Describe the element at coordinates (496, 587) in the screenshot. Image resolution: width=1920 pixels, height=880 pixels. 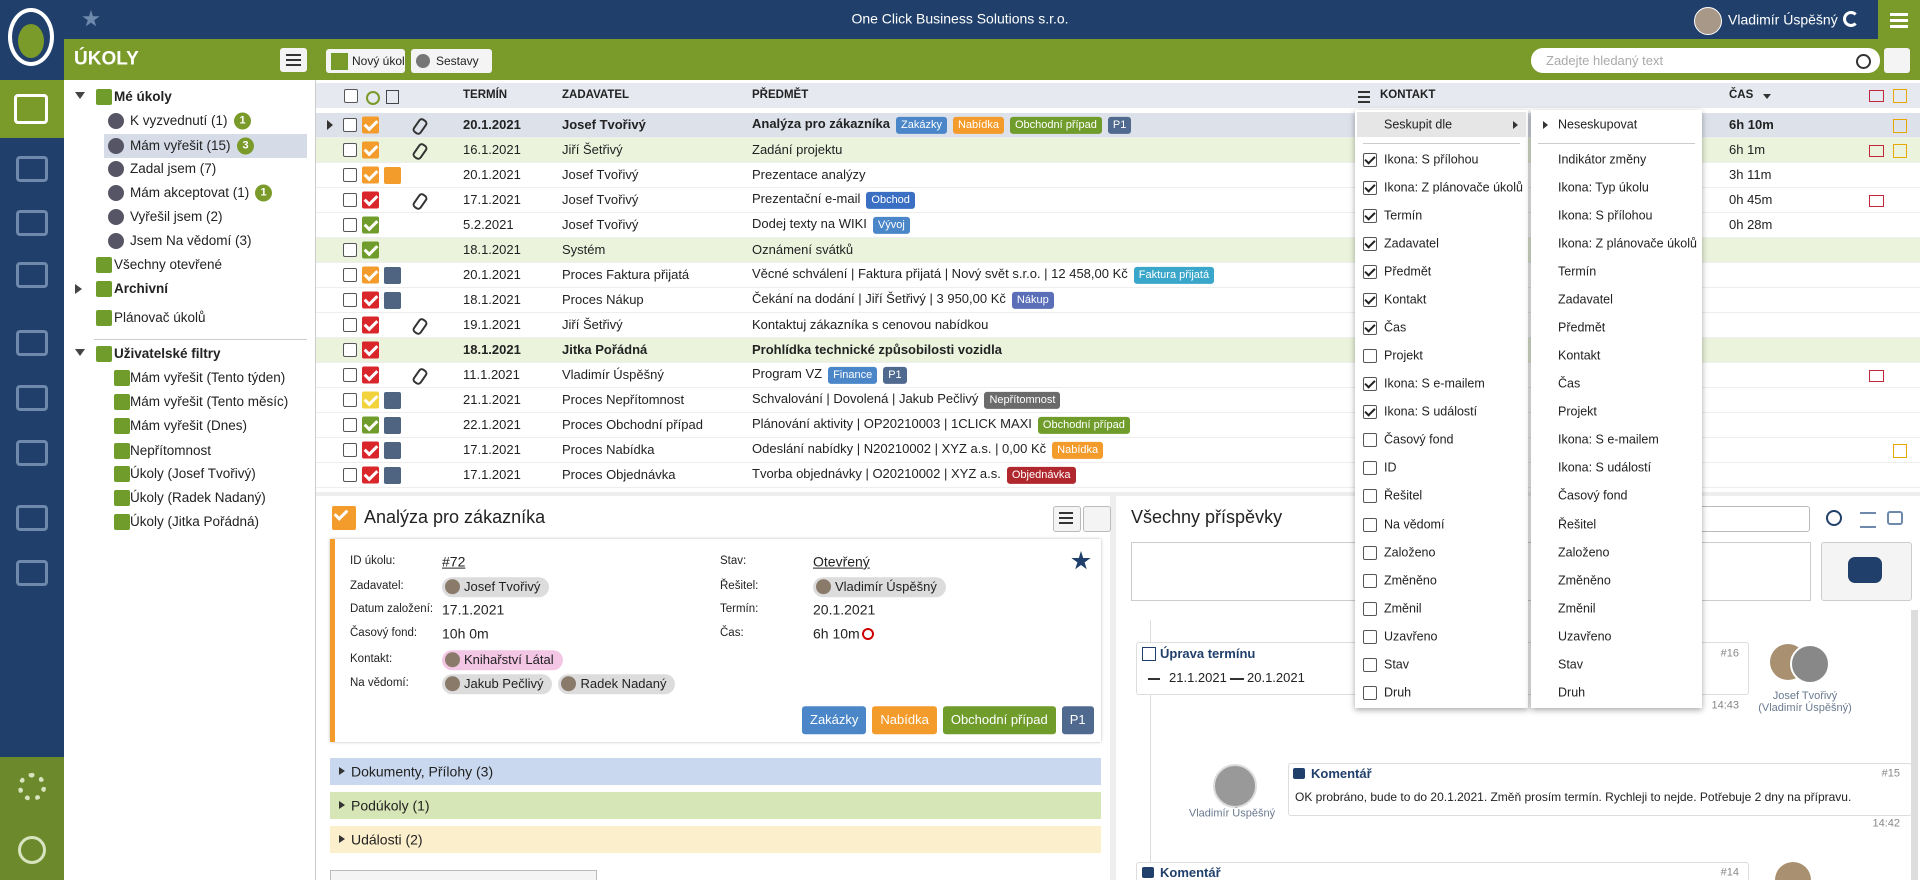
I see `person-chip: Josef Tvořivý` at that location.